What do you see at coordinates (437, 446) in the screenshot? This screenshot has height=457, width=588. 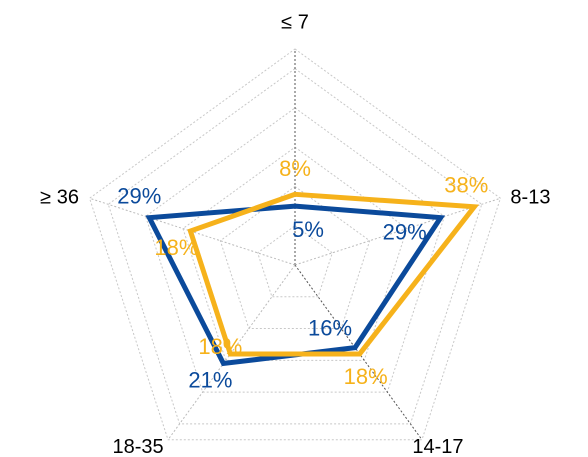 I see `category-label: 14-17` at bounding box center [437, 446].